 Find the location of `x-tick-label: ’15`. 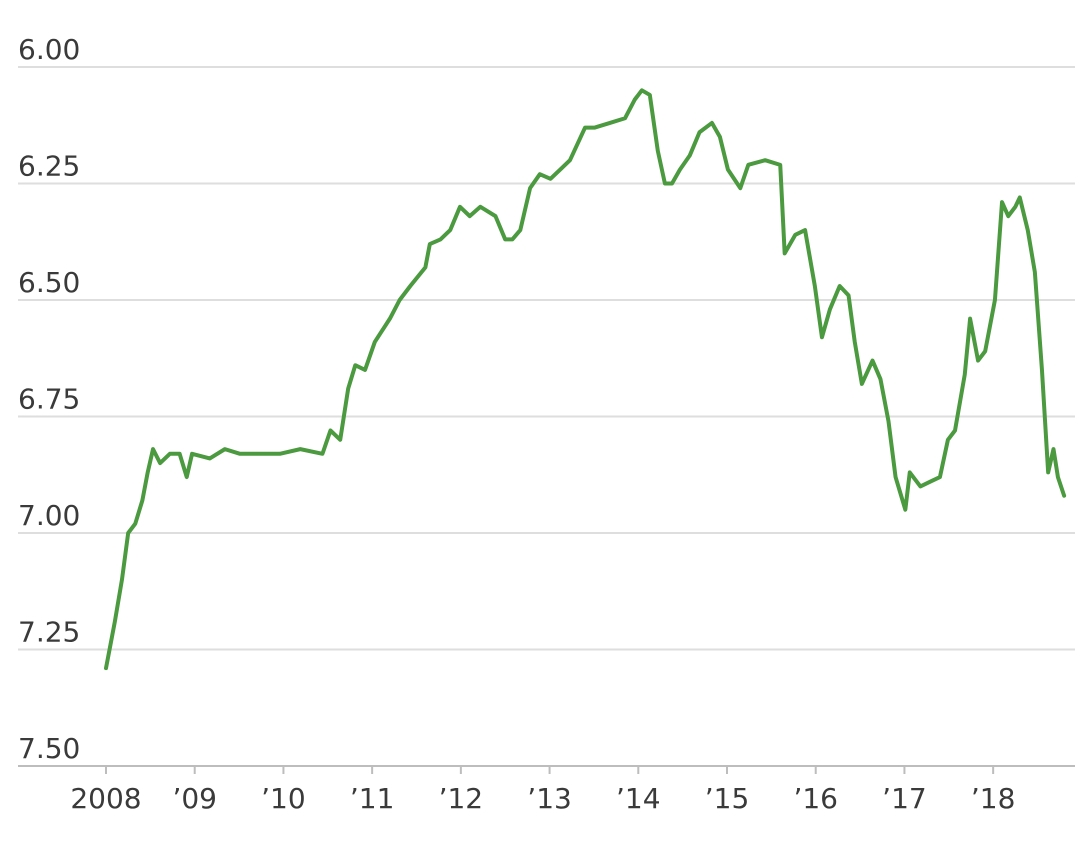

x-tick-label: ’15 is located at coordinates (727, 798).